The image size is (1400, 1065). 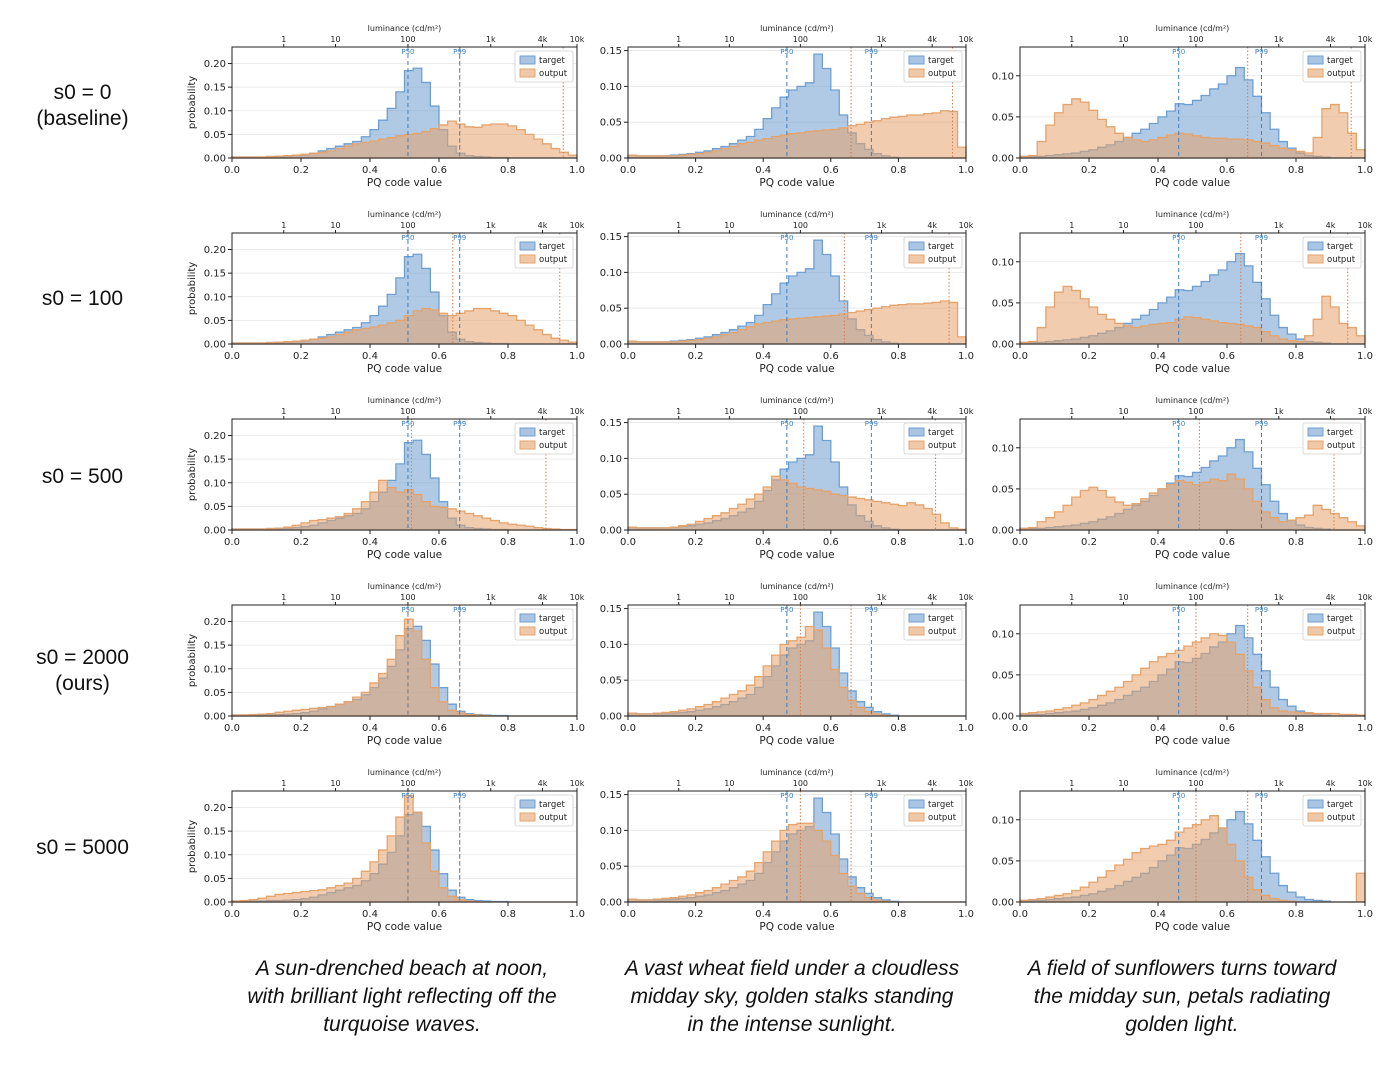 What do you see at coordinates (792, 1024) in the screenshot?
I see `caption-line: in the intense sunlight.` at bounding box center [792, 1024].